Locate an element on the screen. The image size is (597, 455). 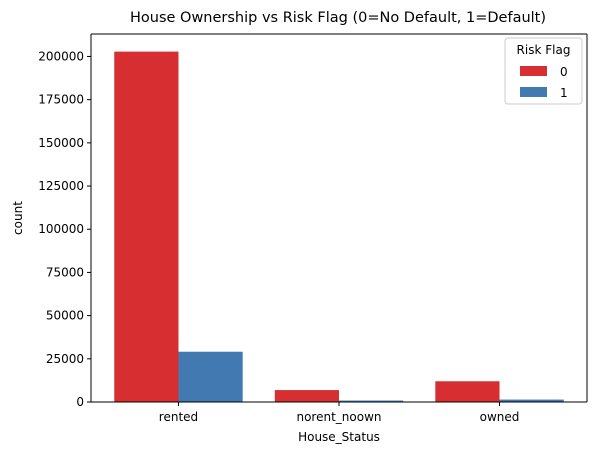
y-tick-label: 200000 is located at coordinates (61, 56).